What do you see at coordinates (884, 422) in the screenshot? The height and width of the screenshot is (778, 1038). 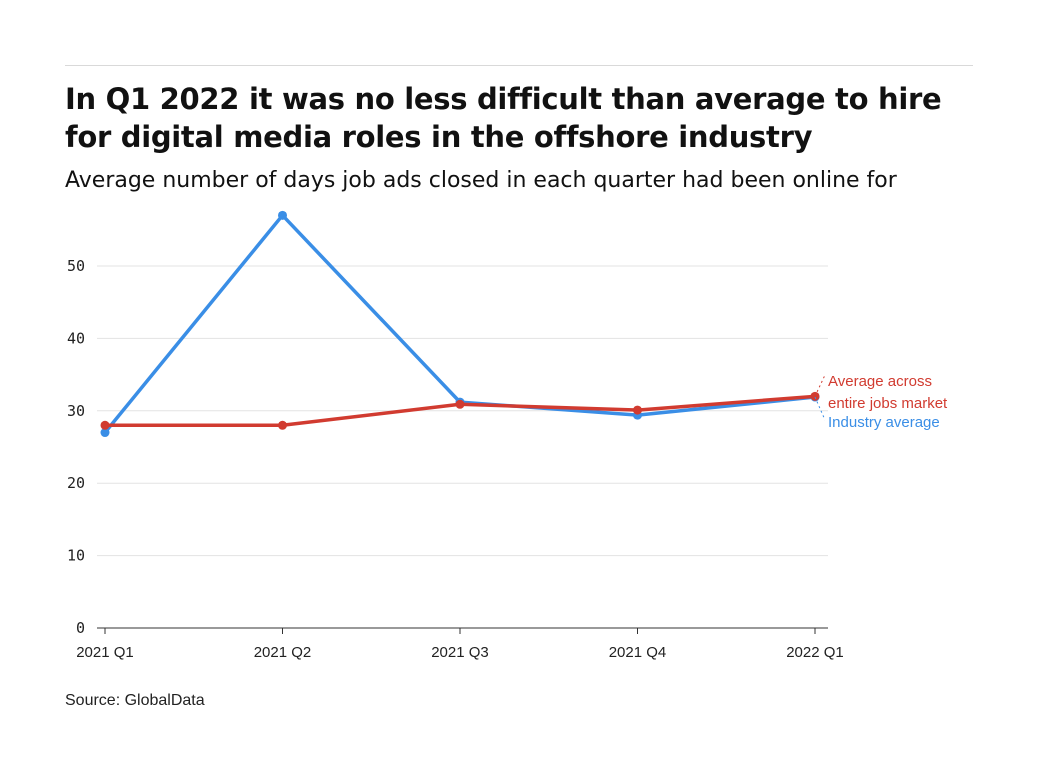 I see `series-label-industry: Industry average` at bounding box center [884, 422].